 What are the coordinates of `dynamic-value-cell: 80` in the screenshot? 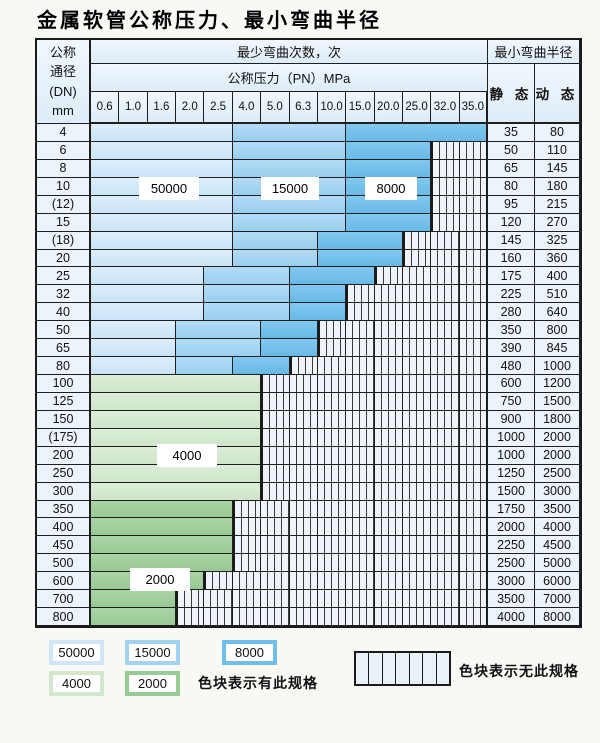 It's located at (557, 133).